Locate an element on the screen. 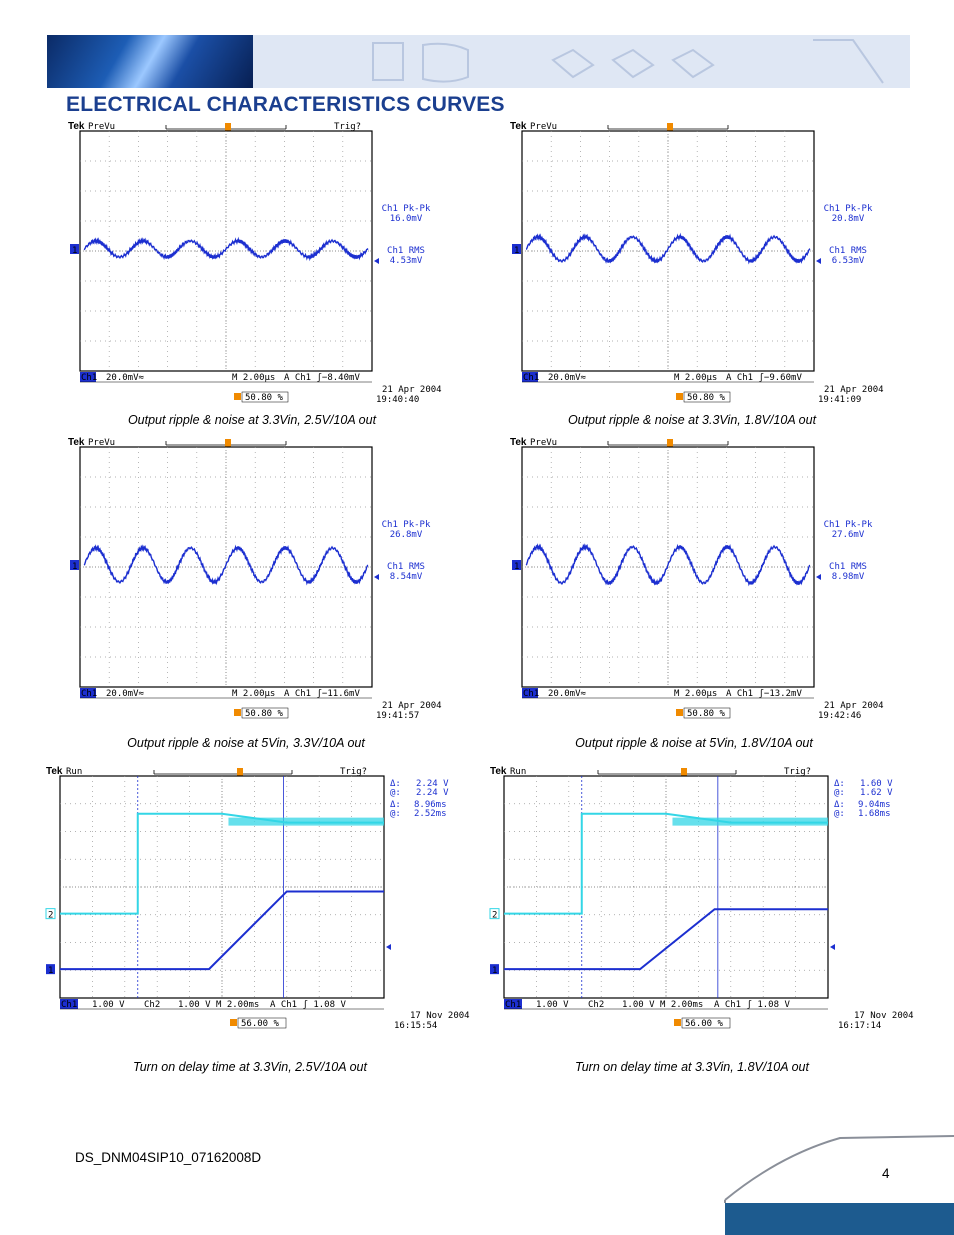 The height and width of the screenshot is (1235, 954). page-number: 4 is located at coordinates (886, 1173).